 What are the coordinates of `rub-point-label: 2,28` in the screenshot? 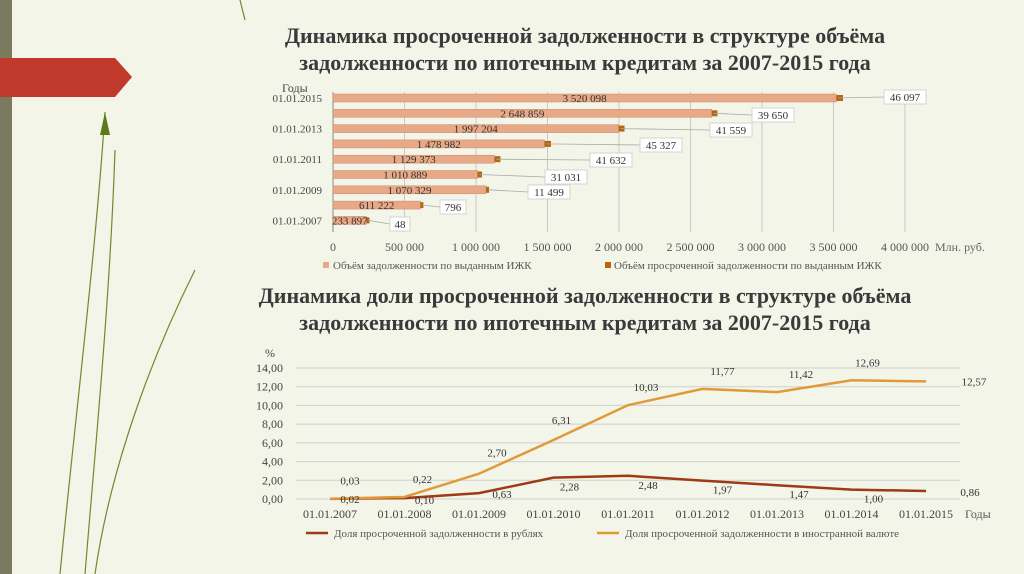 It's located at (570, 488).